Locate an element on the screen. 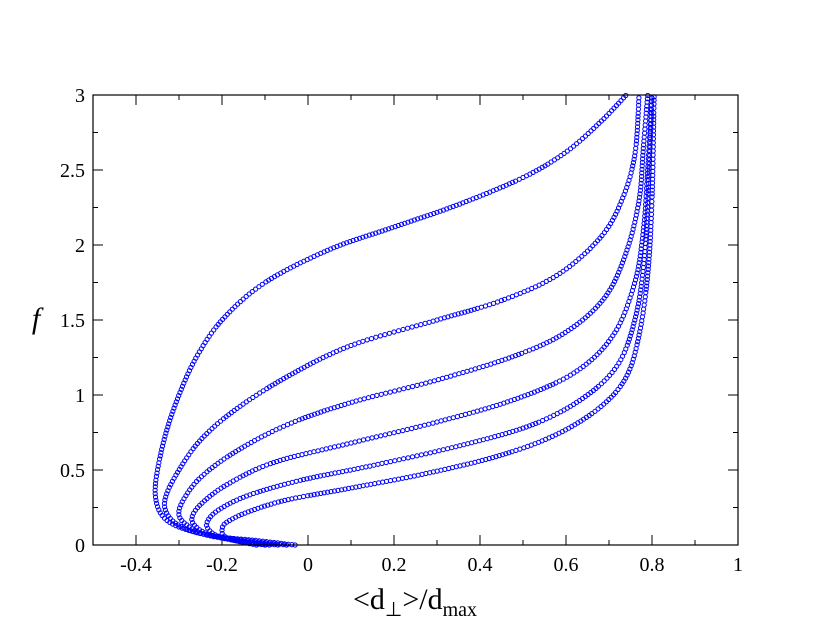 This screenshot has height=642, width=830. x-tick-label: 0.8 is located at coordinates (652, 565).